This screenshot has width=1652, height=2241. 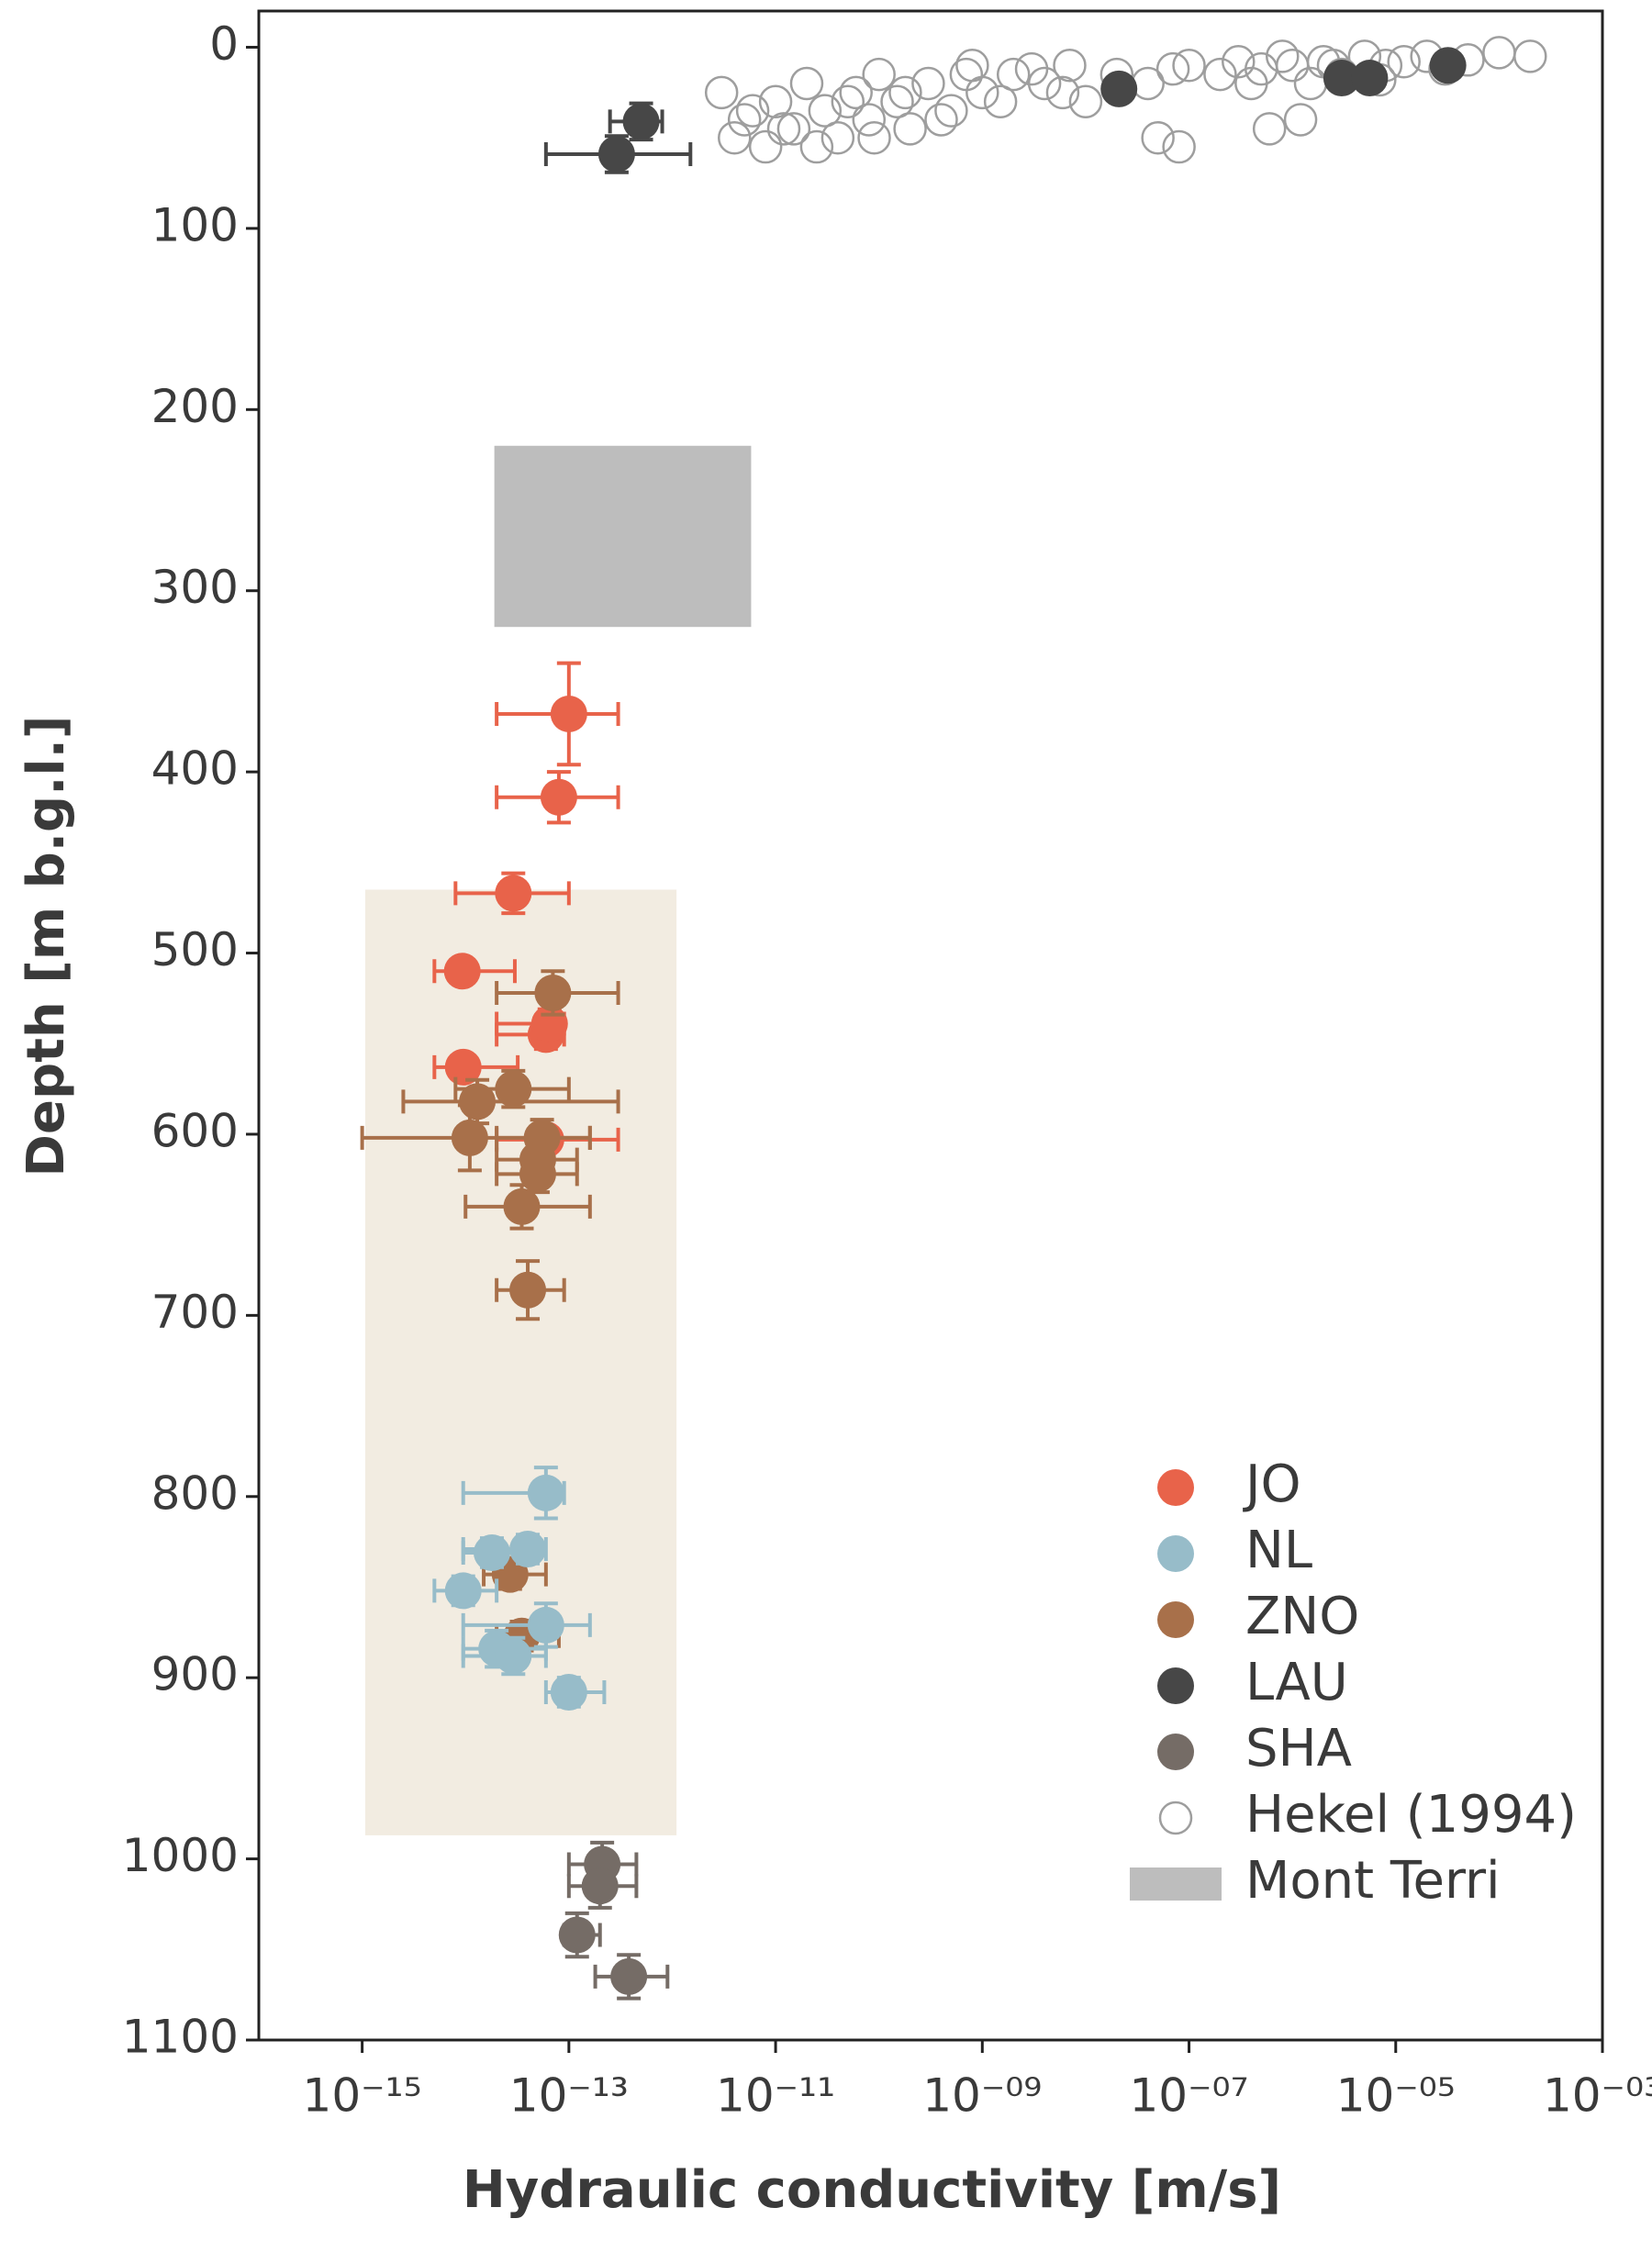 I want to click on y-tick-label: 500, so click(x=195, y=950).